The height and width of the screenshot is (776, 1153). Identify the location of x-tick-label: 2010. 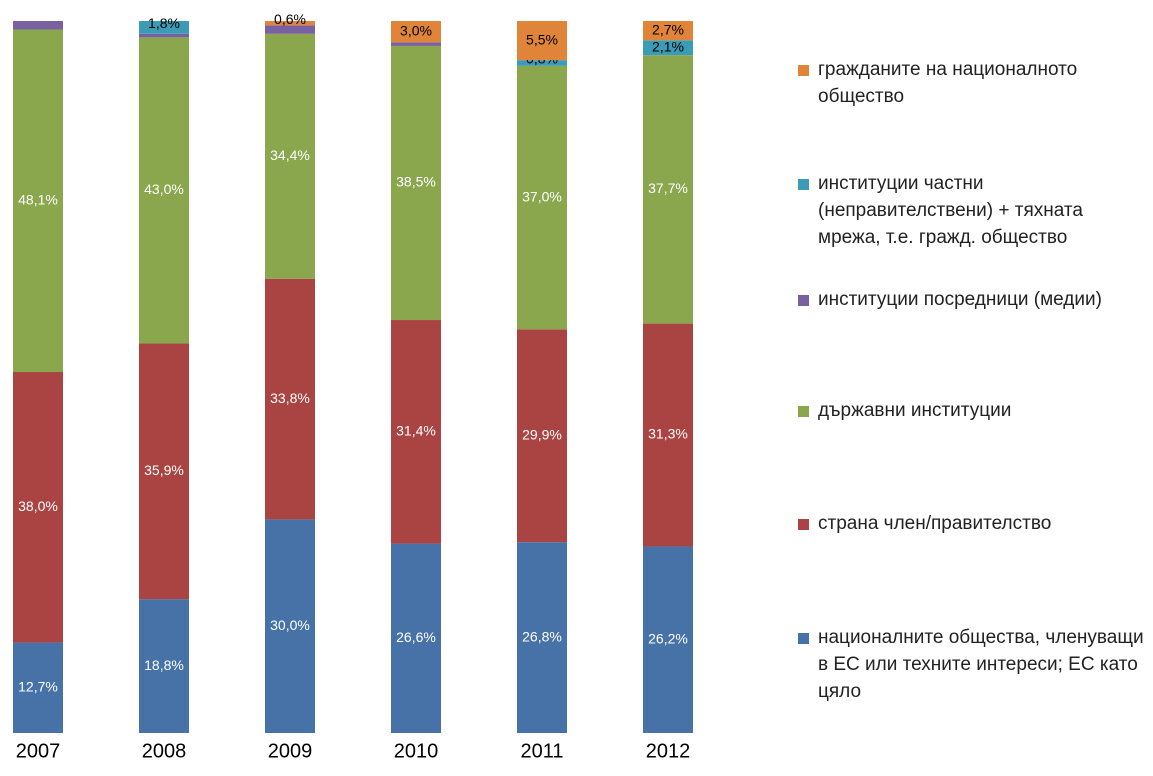
(416, 751).